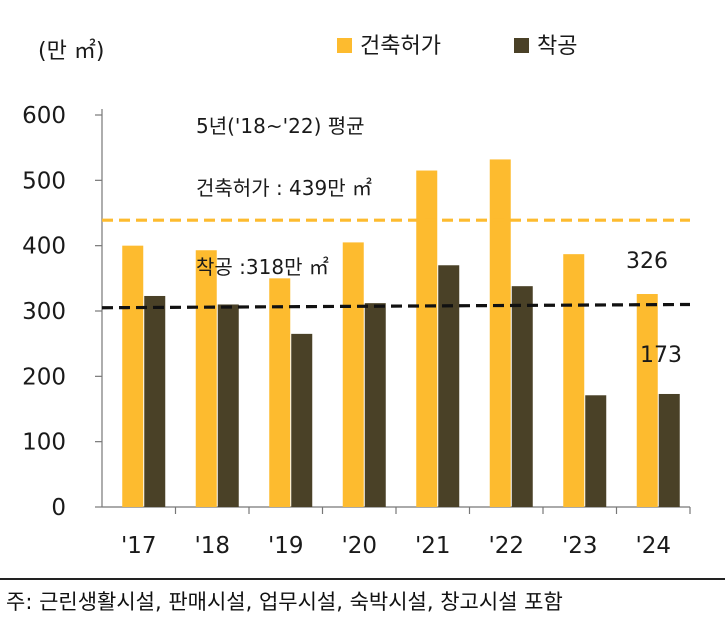 This screenshot has width=725, height=618. What do you see at coordinates (212, 546) in the screenshot?
I see `x-tick-label: '18` at bounding box center [212, 546].